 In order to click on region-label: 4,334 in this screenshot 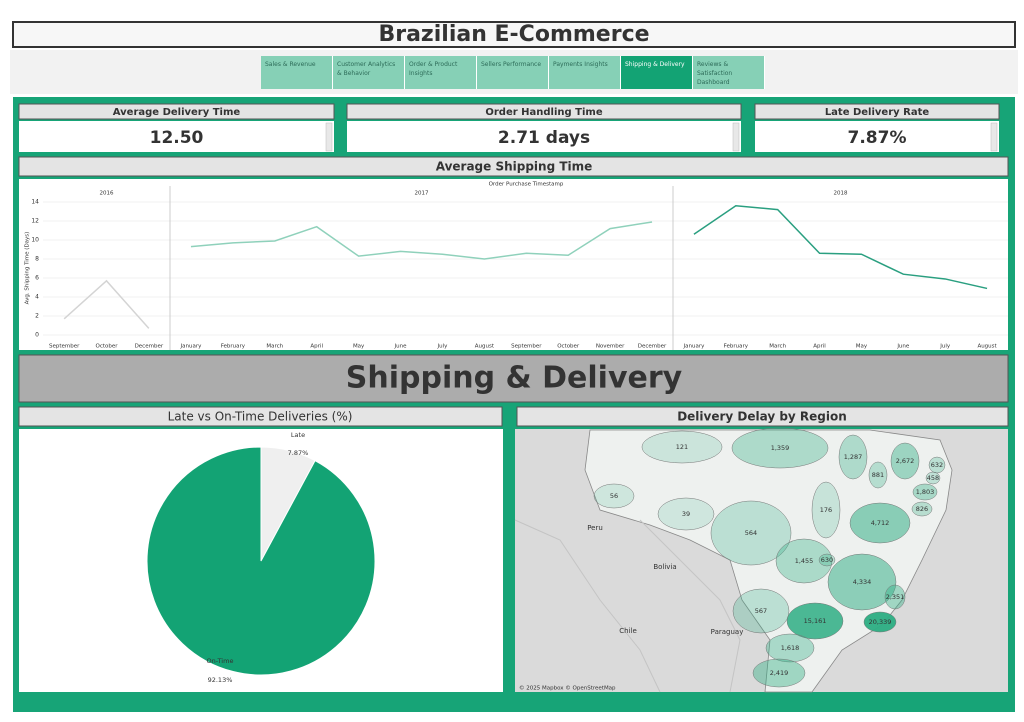, I will do `click(862, 582)`.